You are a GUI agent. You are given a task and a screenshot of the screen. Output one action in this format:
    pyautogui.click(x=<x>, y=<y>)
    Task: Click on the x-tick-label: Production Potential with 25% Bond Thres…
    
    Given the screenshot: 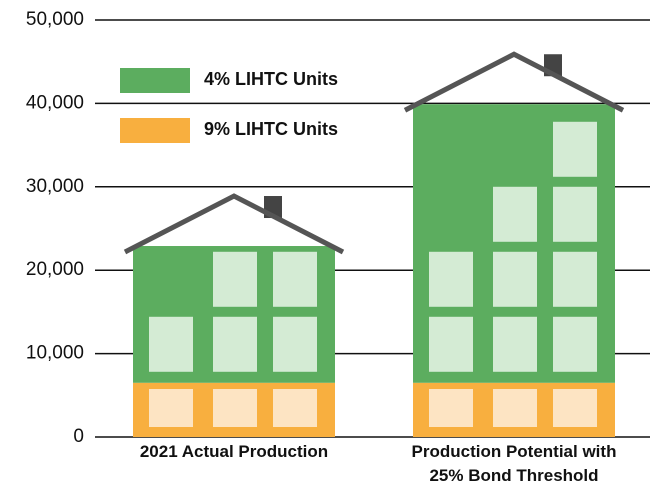 What is the action you would take?
    pyautogui.click(x=514, y=463)
    